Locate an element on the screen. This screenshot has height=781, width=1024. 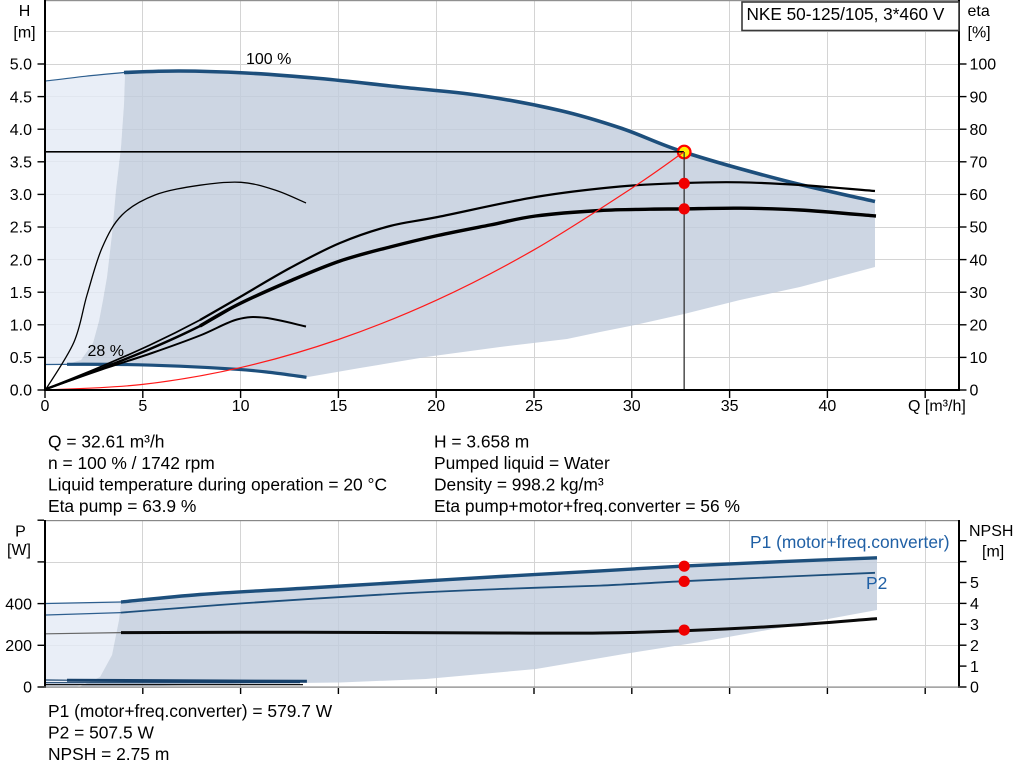
svg-text: 4 is located at coordinates (974, 604).